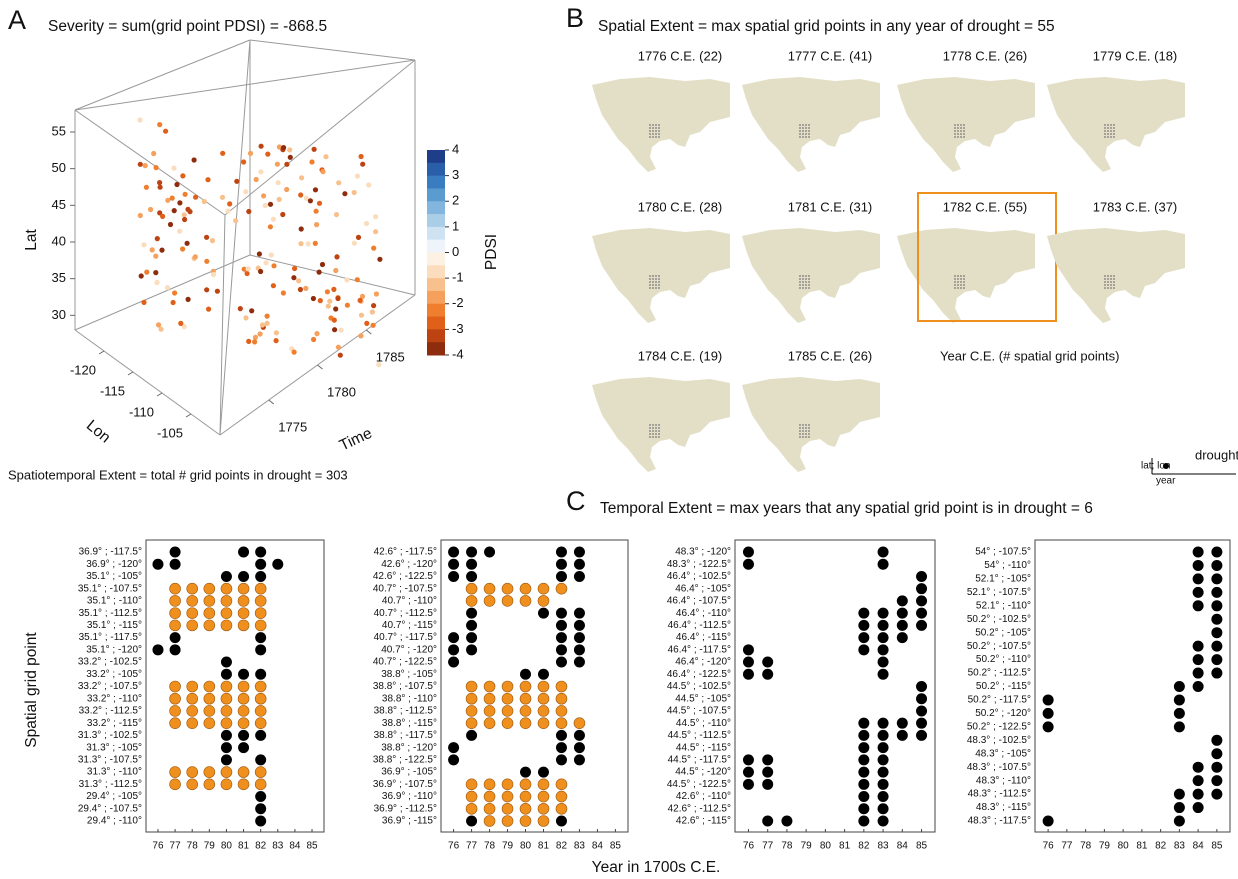  Describe the element at coordinates (409, 796) in the screenshot. I see `category-label: 36.9° ; -110°` at that location.